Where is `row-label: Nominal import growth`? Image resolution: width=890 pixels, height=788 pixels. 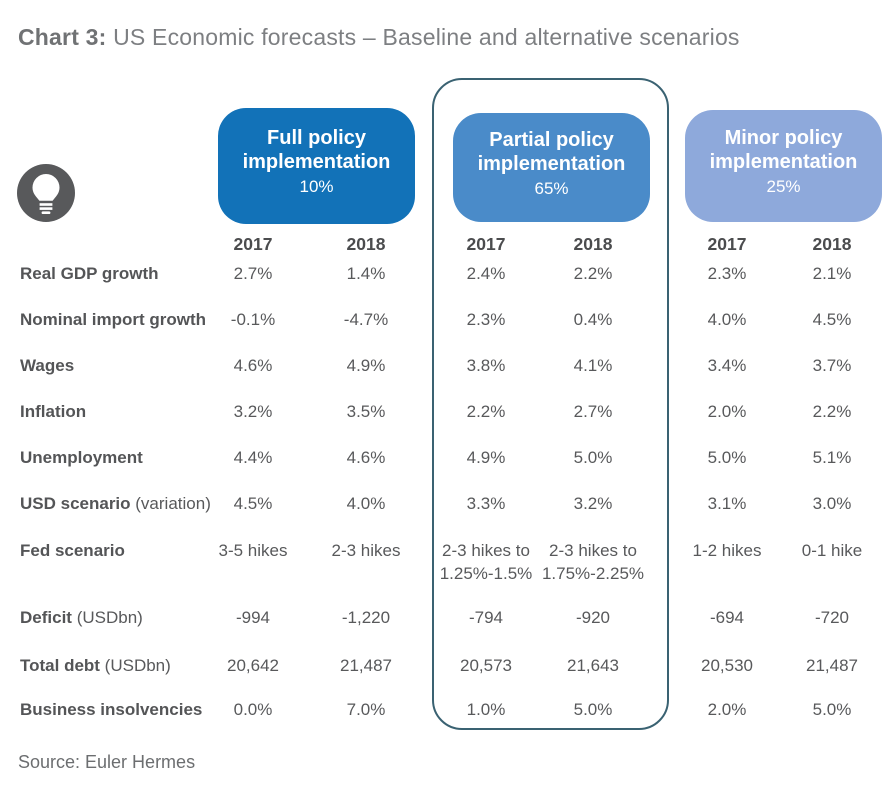
row-label: Nominal import growth is located at coordinates (113, 319).